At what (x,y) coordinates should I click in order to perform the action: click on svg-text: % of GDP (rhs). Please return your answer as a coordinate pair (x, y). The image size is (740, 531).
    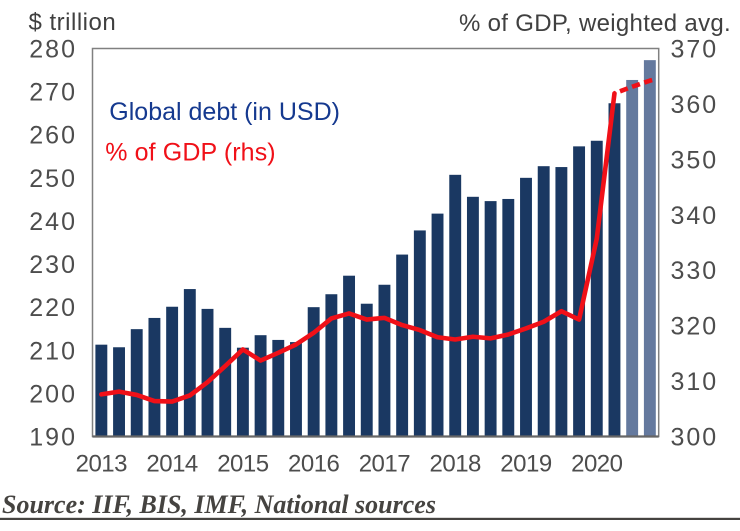
    Looking at the image, I should click on (190, 153).